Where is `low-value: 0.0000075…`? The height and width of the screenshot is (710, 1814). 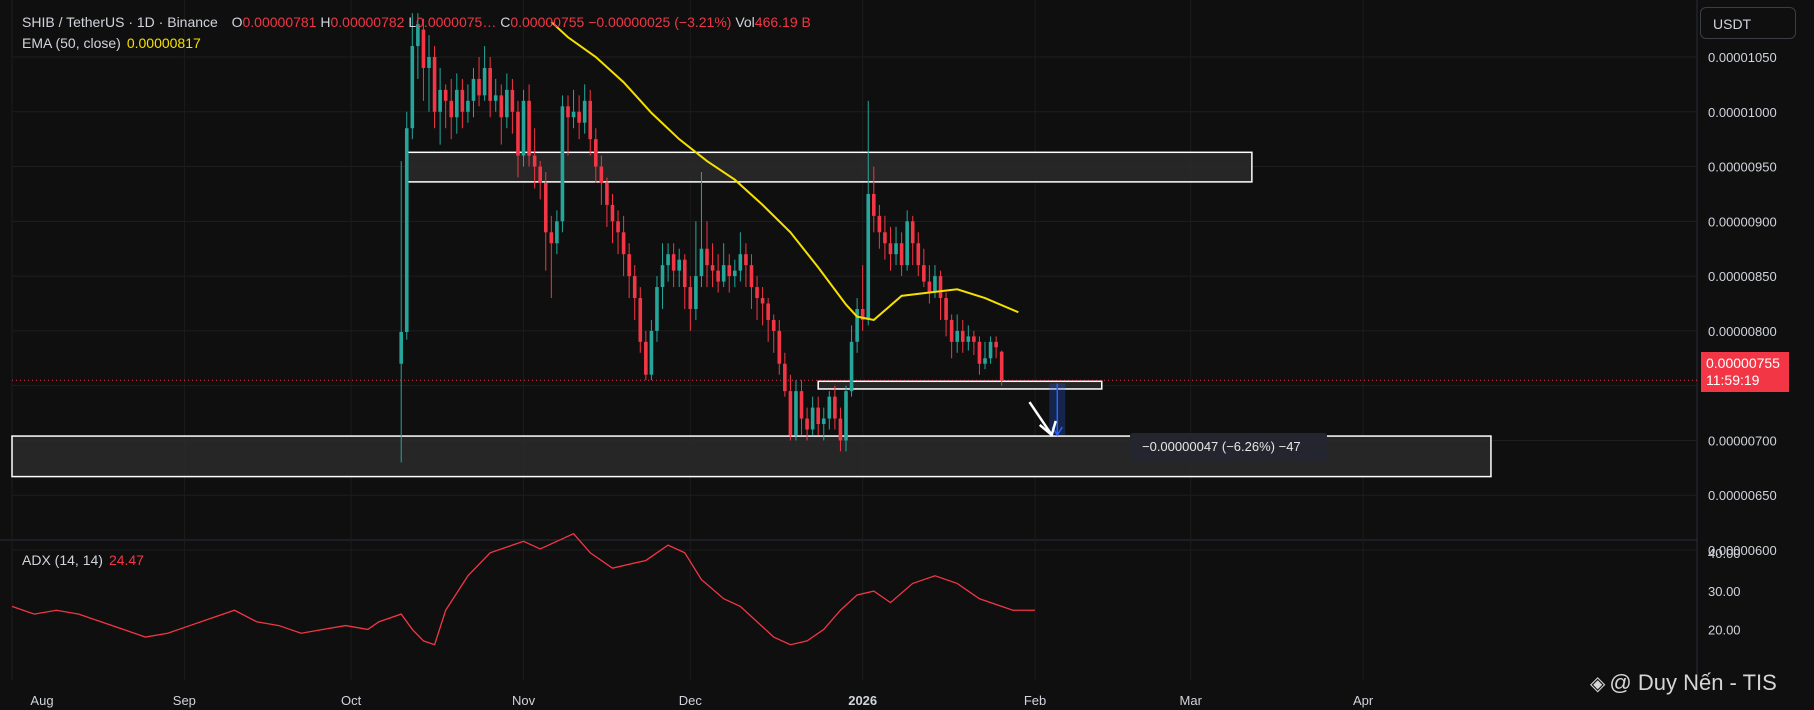
low-value: 0.0000075… is located at coordinates (456, 22).